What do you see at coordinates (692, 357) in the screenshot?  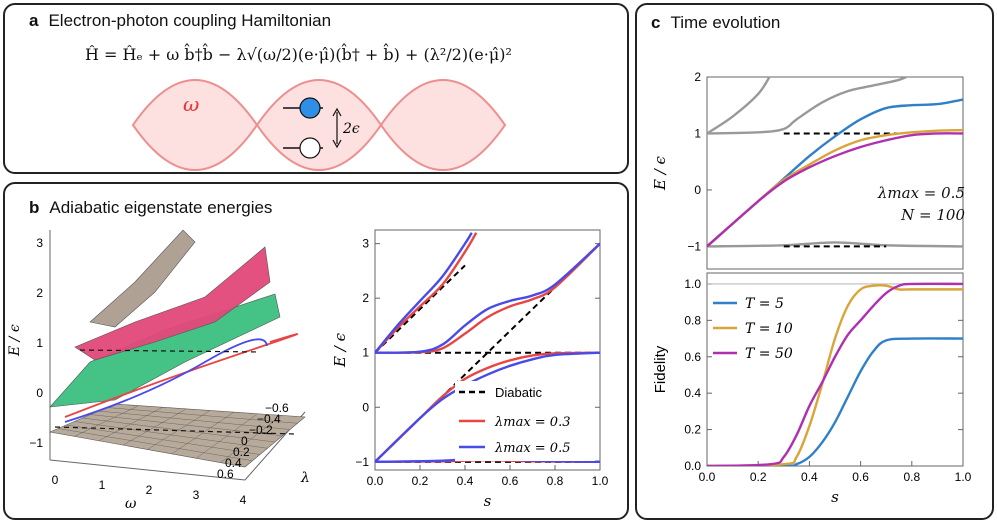 I see `y-tick-label: 0.6` at bounding box center [692, 357].